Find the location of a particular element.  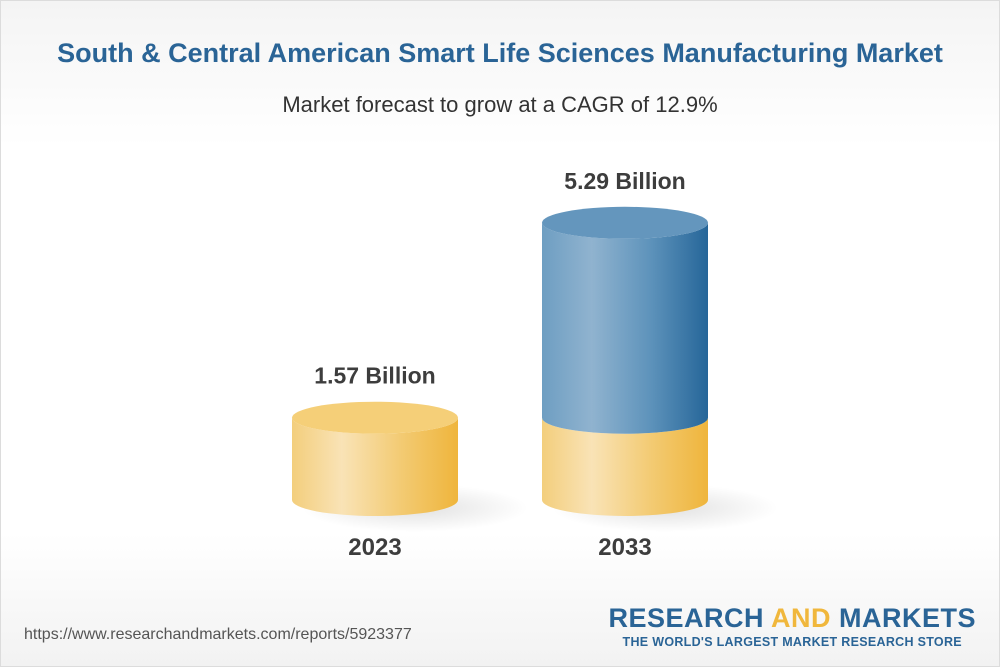

value-label-2023: 1.57 Billion is located at coordinates (374, 376).